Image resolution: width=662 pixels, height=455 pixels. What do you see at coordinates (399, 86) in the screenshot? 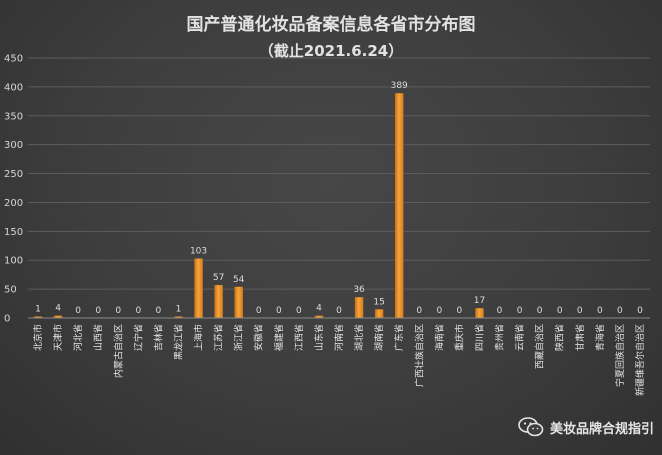
I see `data-label: 389` at bounding box center [399, 86].